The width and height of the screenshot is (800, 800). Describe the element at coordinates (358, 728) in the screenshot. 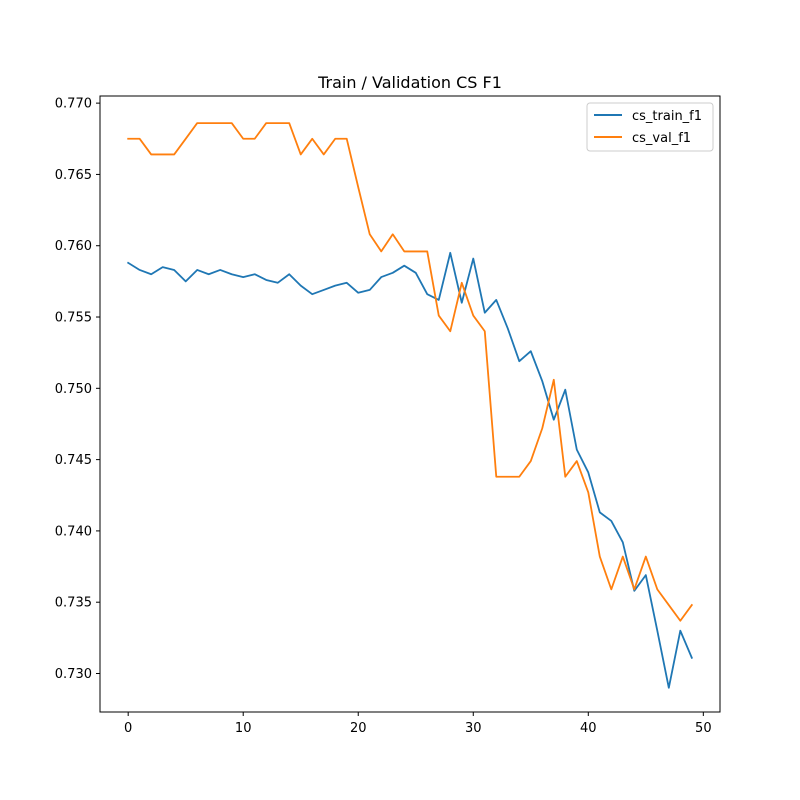

I see `x-tick-label: 20` at that location.